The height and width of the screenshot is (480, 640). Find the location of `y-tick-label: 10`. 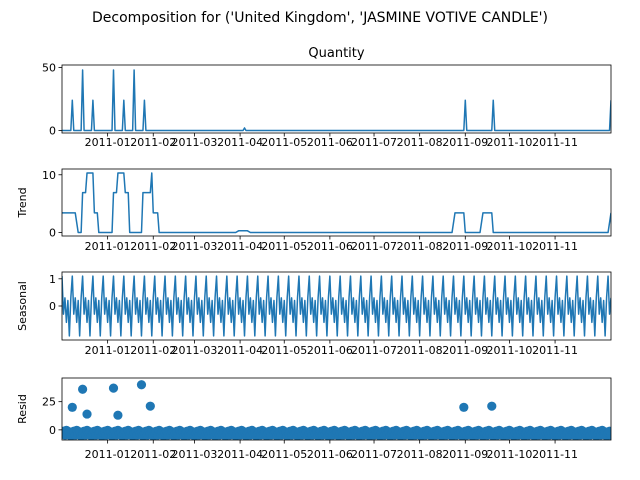

y-tick-label: 10 is located at coordinates (49, 175).